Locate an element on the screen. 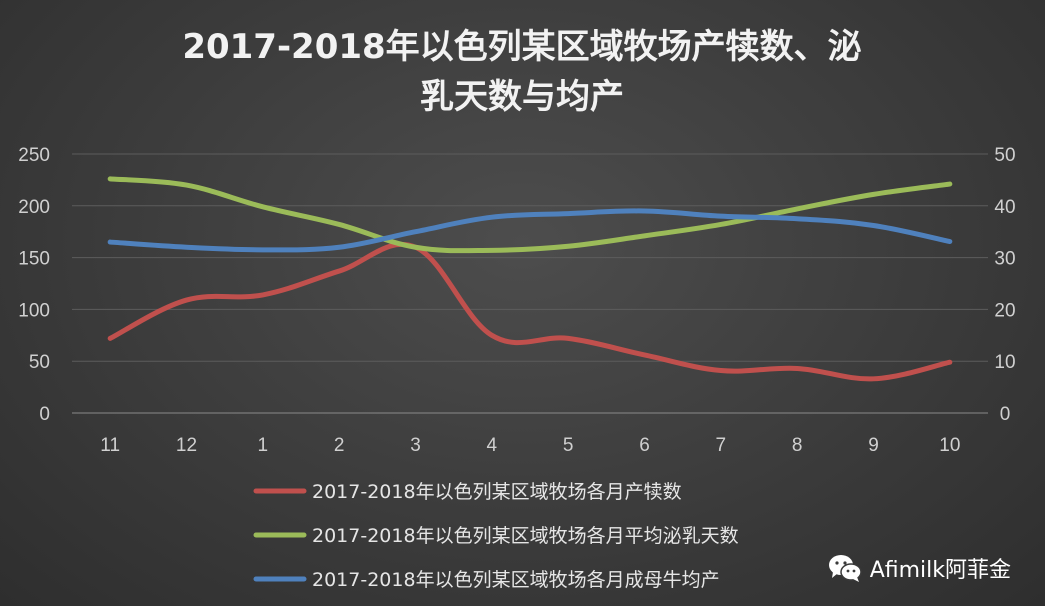 The width and height of the screenshot is (1045, 606). x-tick-label: 8 is located at coordinates (797, 445).